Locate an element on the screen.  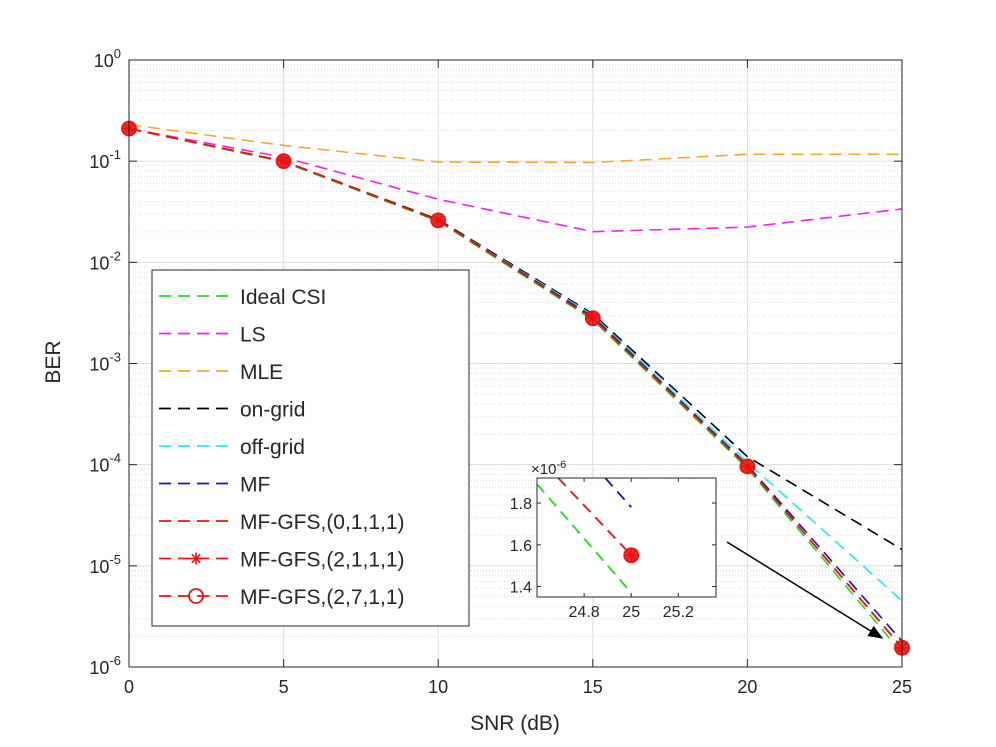
y-tick-label: 10⁻⁶ is located at coordinates (105, 665).